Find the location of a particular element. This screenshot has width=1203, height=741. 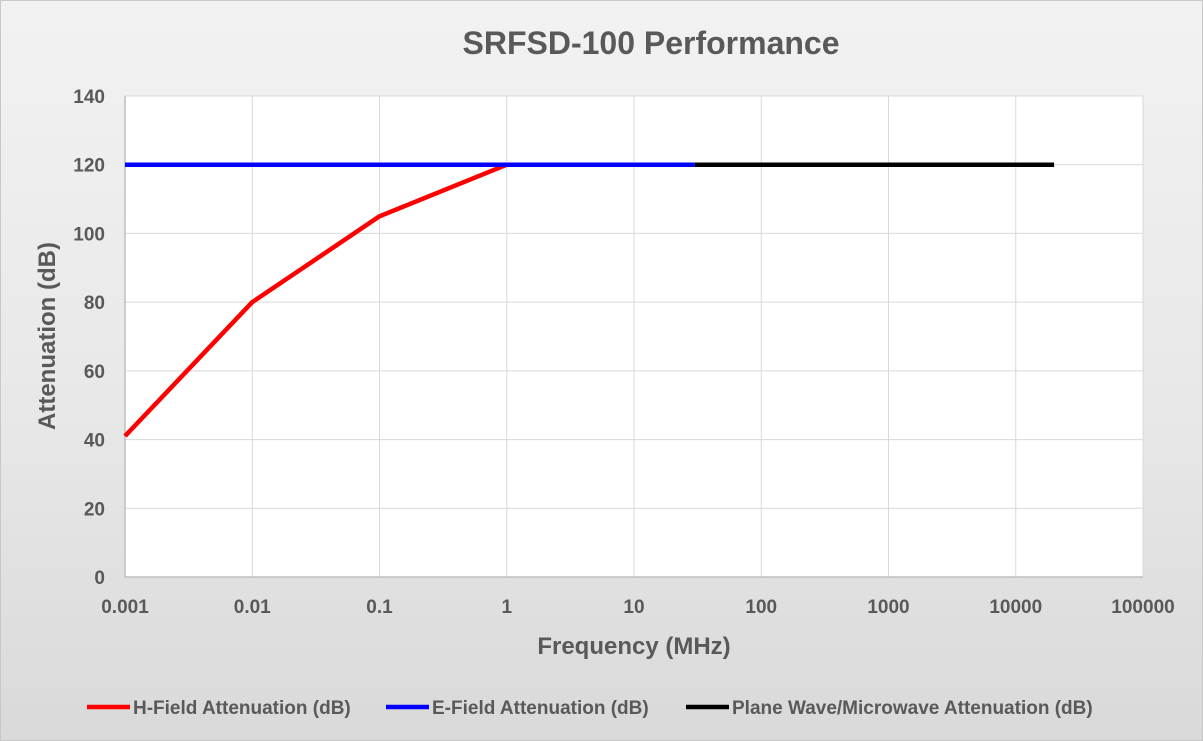

y-tick-label: 80 is located at coordinates (94, 303).